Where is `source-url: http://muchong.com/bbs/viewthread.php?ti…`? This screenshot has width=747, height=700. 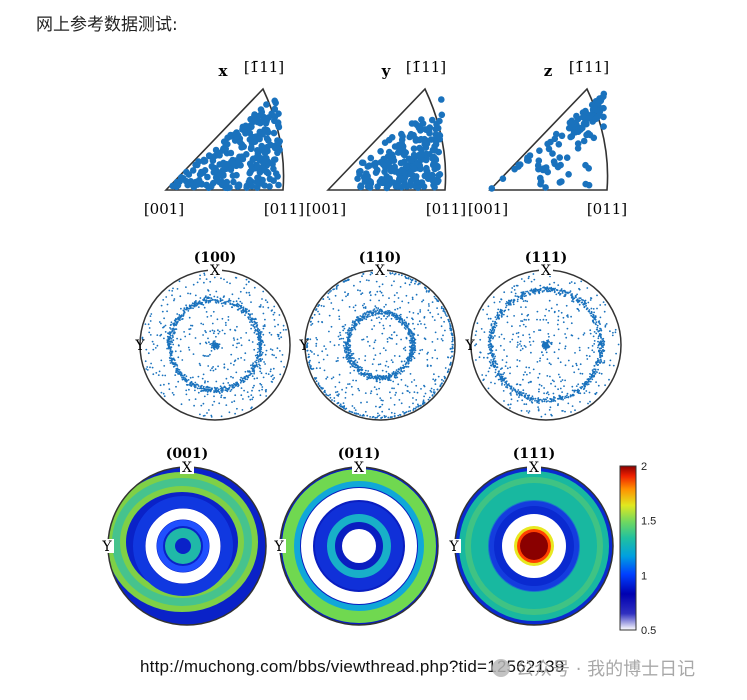
source-url: http://muchong.com/bbs/viewthread.php?ti… is located at coordinates (352, 666).